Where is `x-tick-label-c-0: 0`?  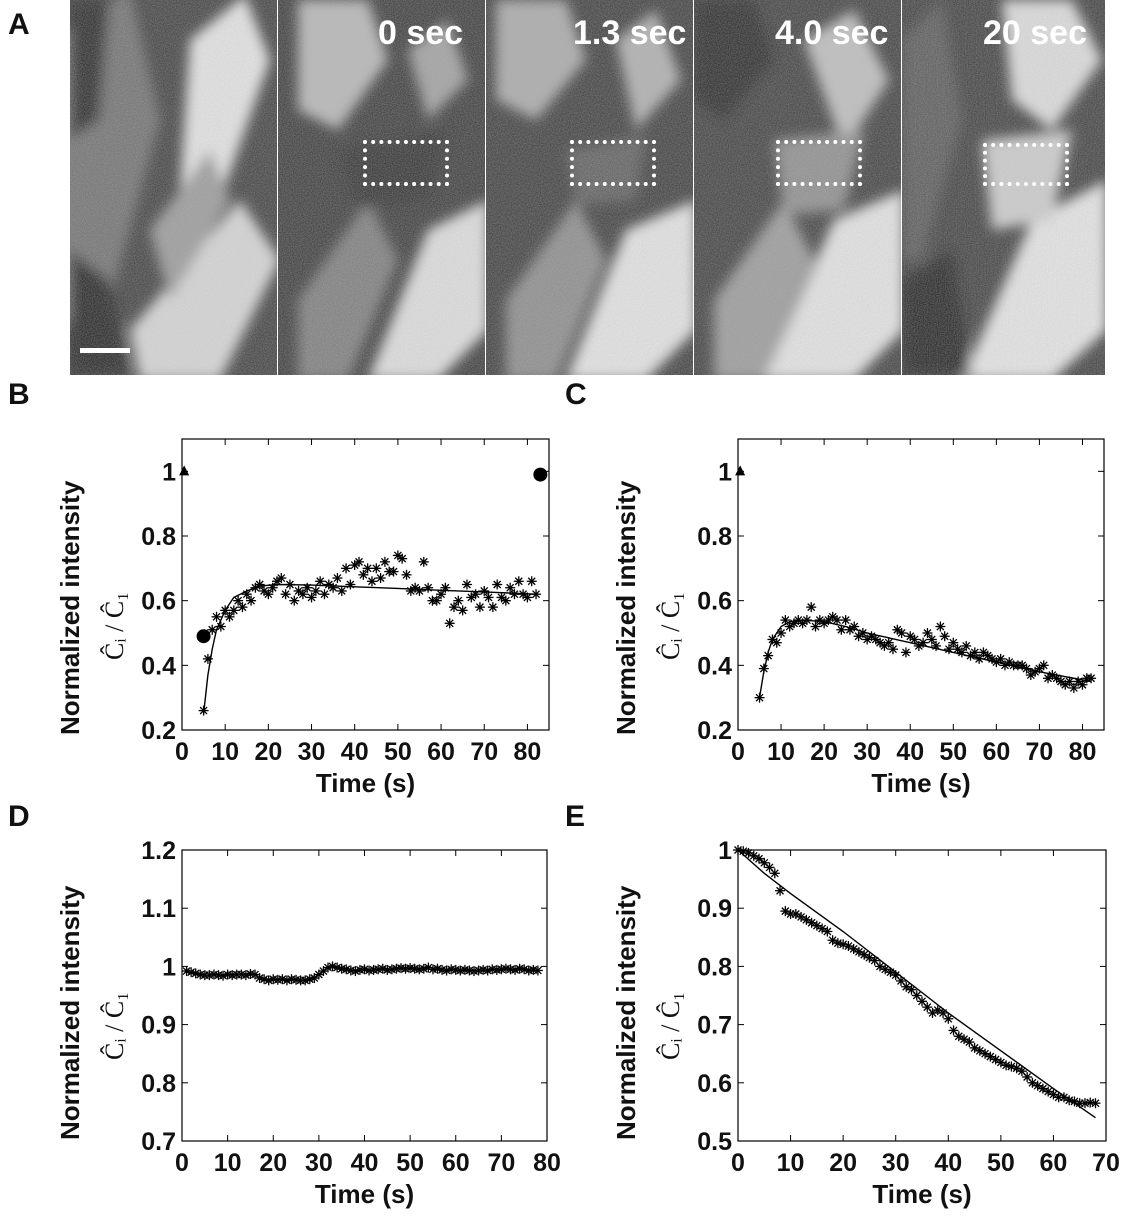
x-tick-label-c-0: 0 is located at coordinates (738, 752).